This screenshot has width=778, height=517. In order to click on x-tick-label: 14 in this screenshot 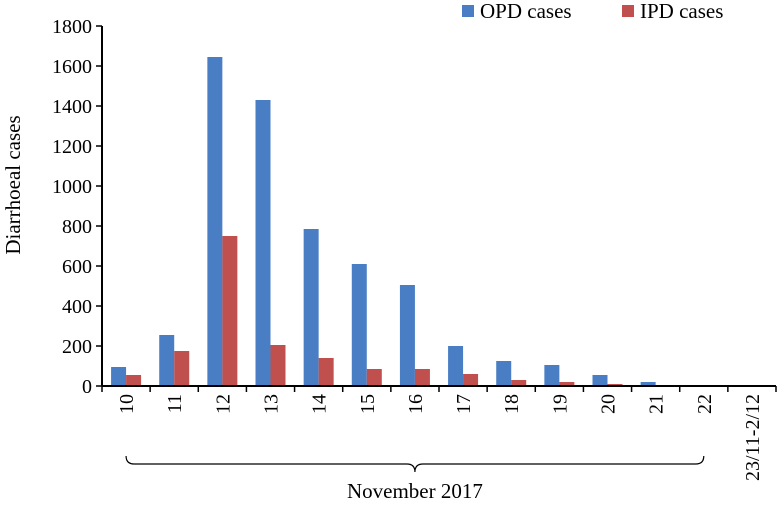, I will do `click(320, 404)`.